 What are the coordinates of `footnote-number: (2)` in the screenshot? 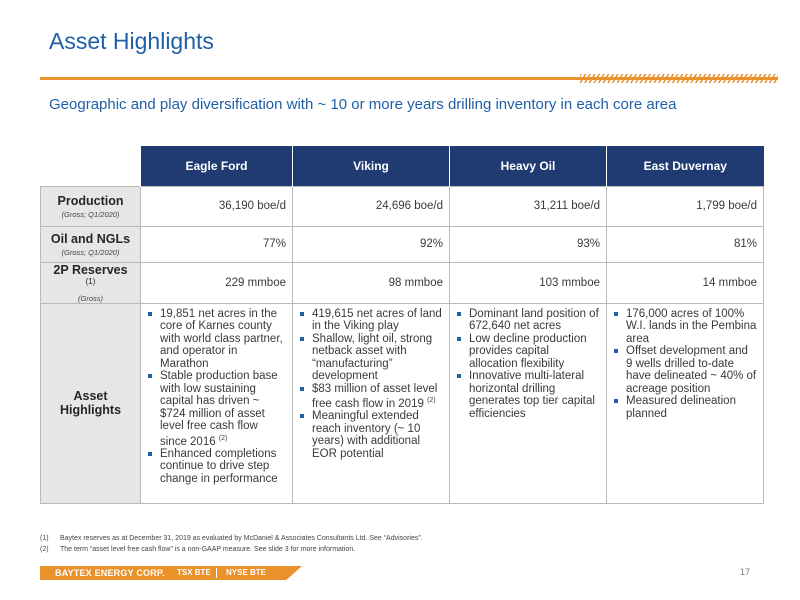 It's located at (44, 549).